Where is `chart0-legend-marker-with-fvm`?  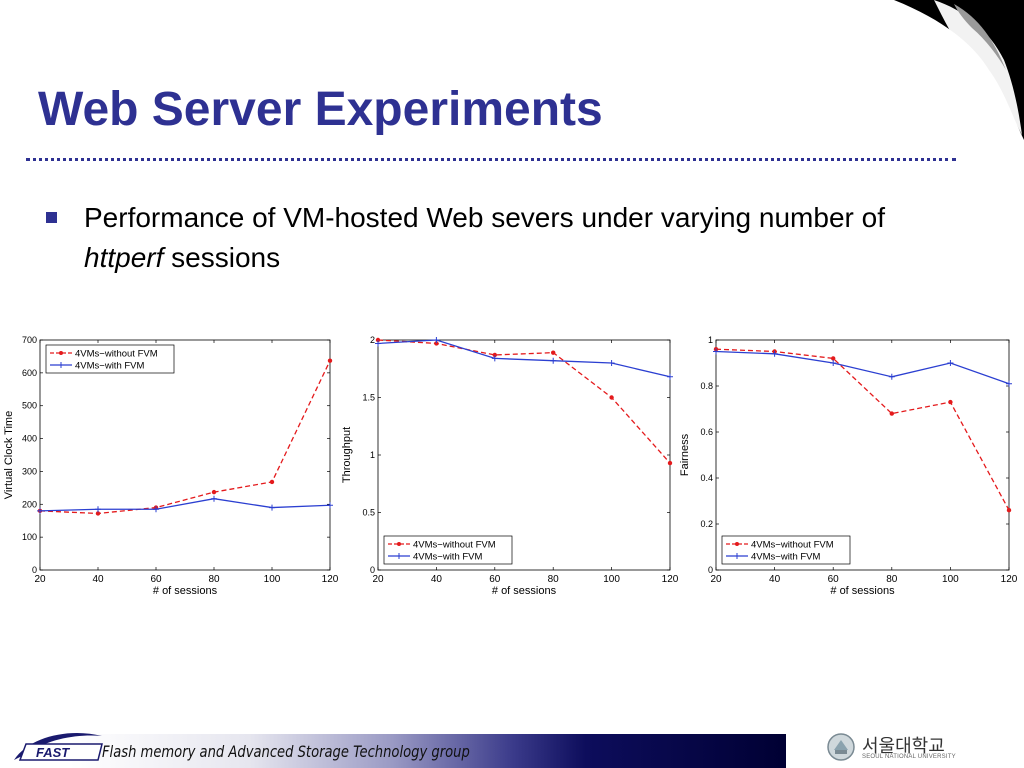 chart0-legend-marker-with-fvm is located at coordinates (61, 365).